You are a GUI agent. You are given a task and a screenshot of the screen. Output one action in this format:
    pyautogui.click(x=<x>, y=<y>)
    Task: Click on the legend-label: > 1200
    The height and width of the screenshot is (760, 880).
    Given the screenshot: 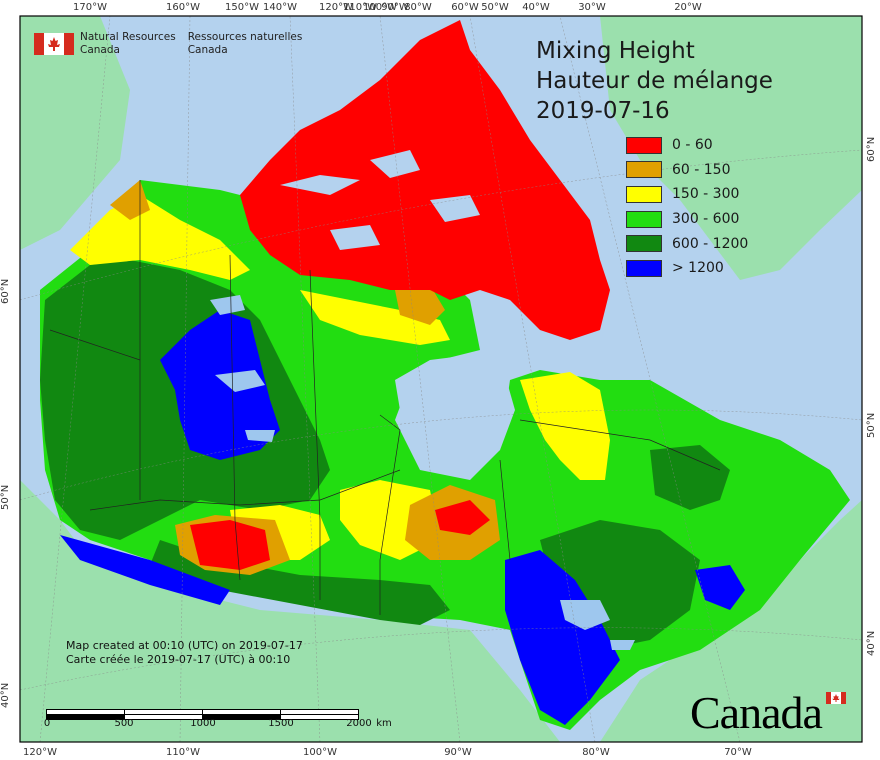 What is the action you would take?
    pyautogui.click(x=698, y=268)
    